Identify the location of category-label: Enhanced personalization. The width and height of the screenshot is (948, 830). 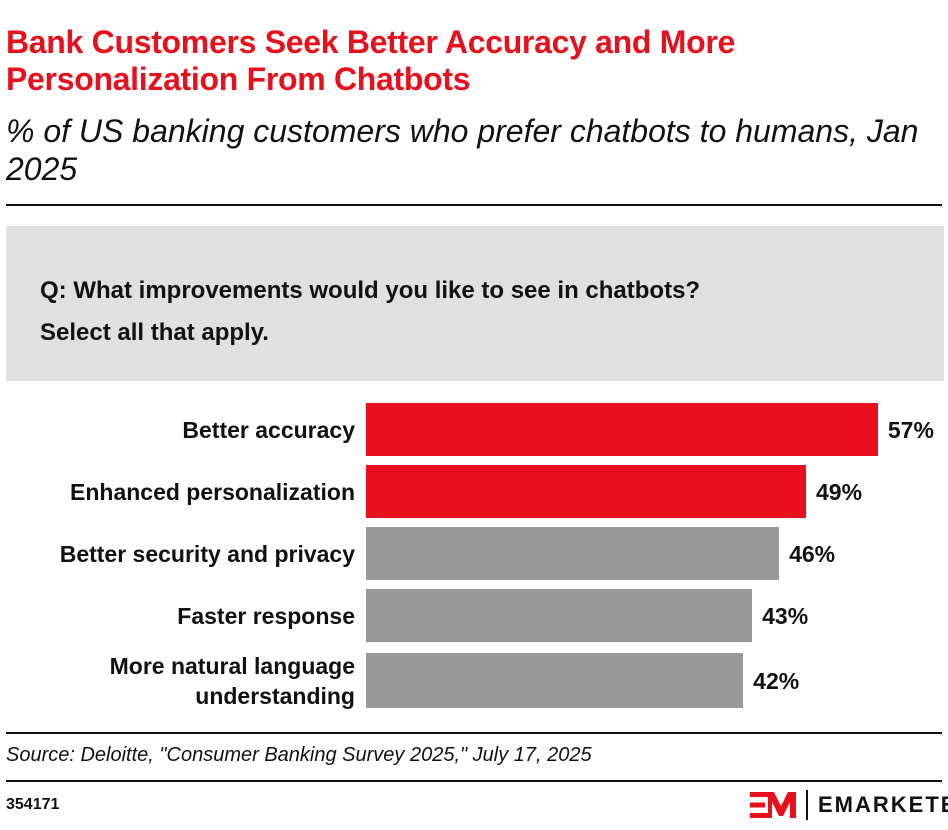
(212, 491).